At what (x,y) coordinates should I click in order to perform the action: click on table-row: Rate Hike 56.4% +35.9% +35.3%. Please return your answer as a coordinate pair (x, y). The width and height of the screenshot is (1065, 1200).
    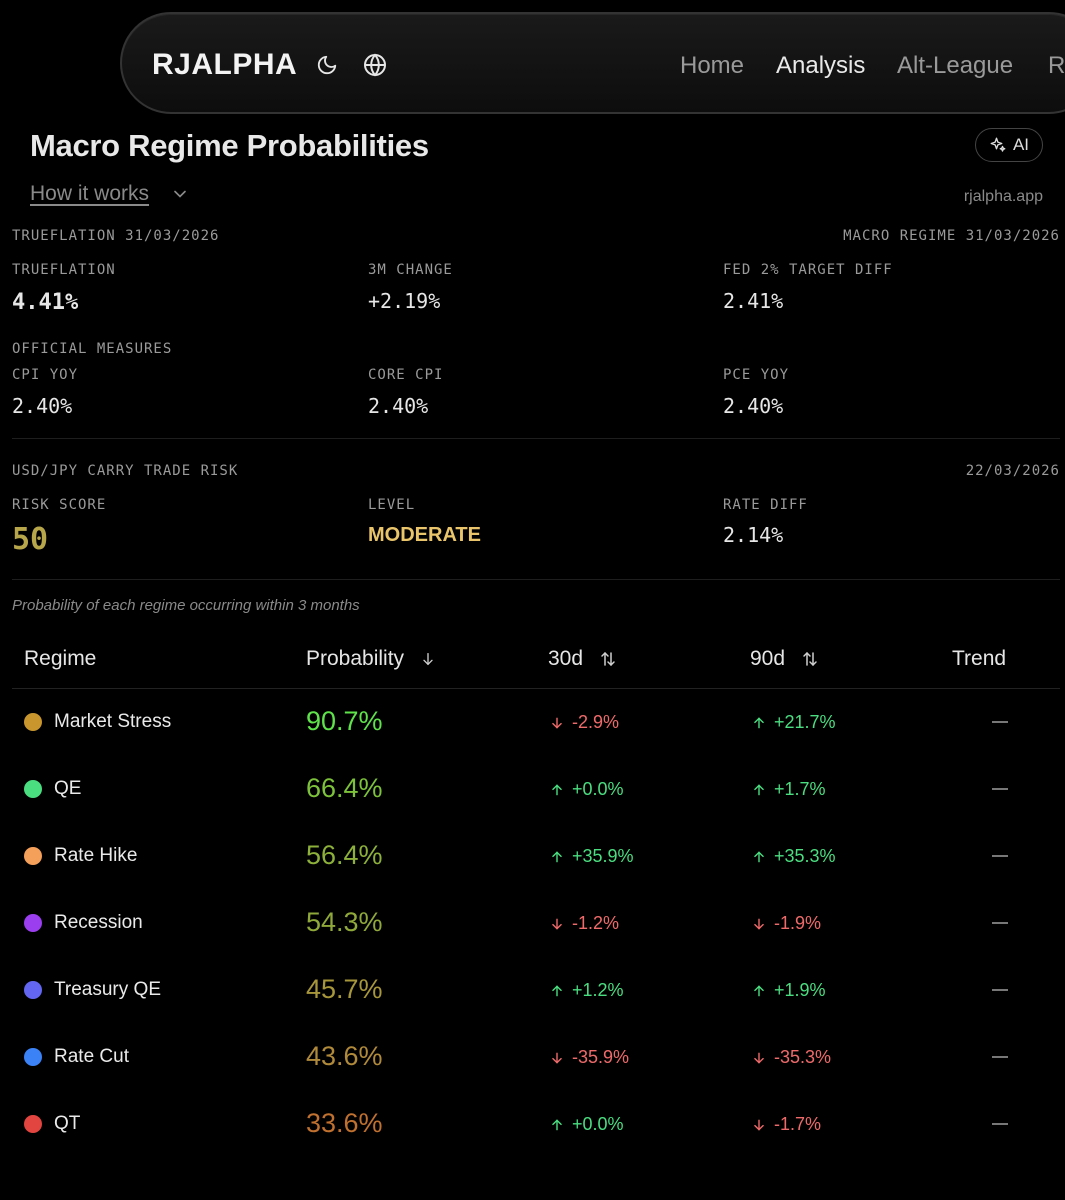
    Looking at the image, I should click on (532, 856).